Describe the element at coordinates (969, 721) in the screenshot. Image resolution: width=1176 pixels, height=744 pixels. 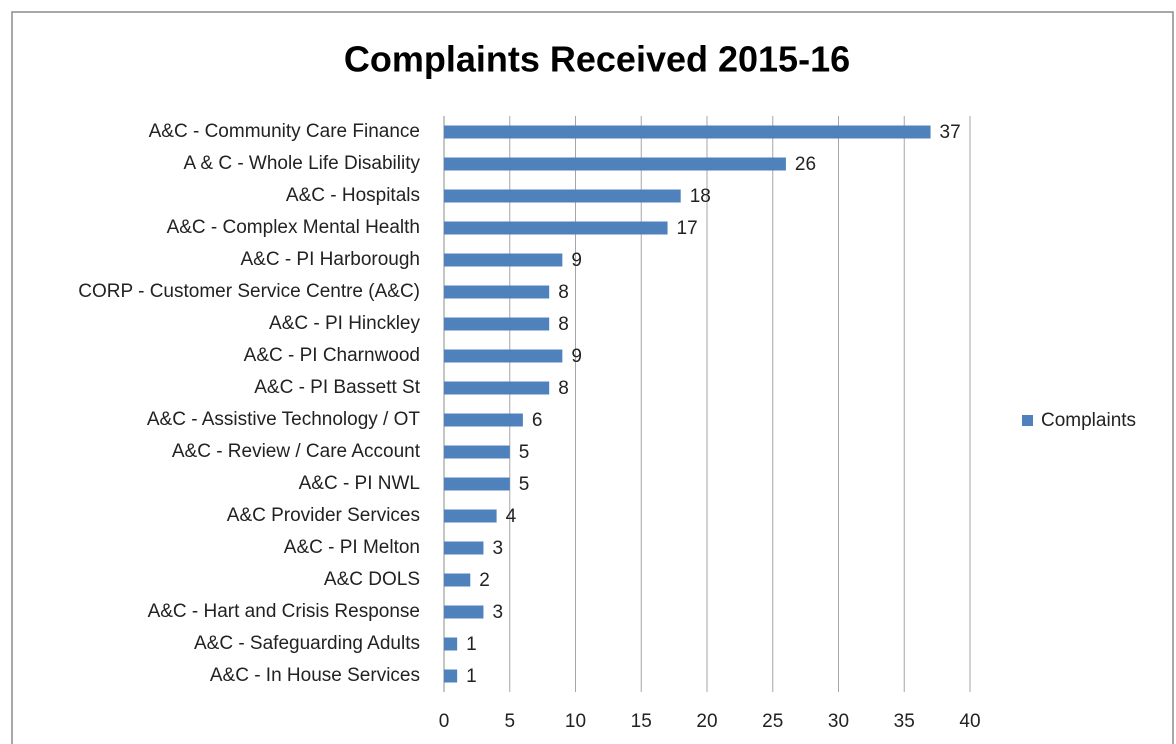
I see `x-tick-label: 40` at that location.